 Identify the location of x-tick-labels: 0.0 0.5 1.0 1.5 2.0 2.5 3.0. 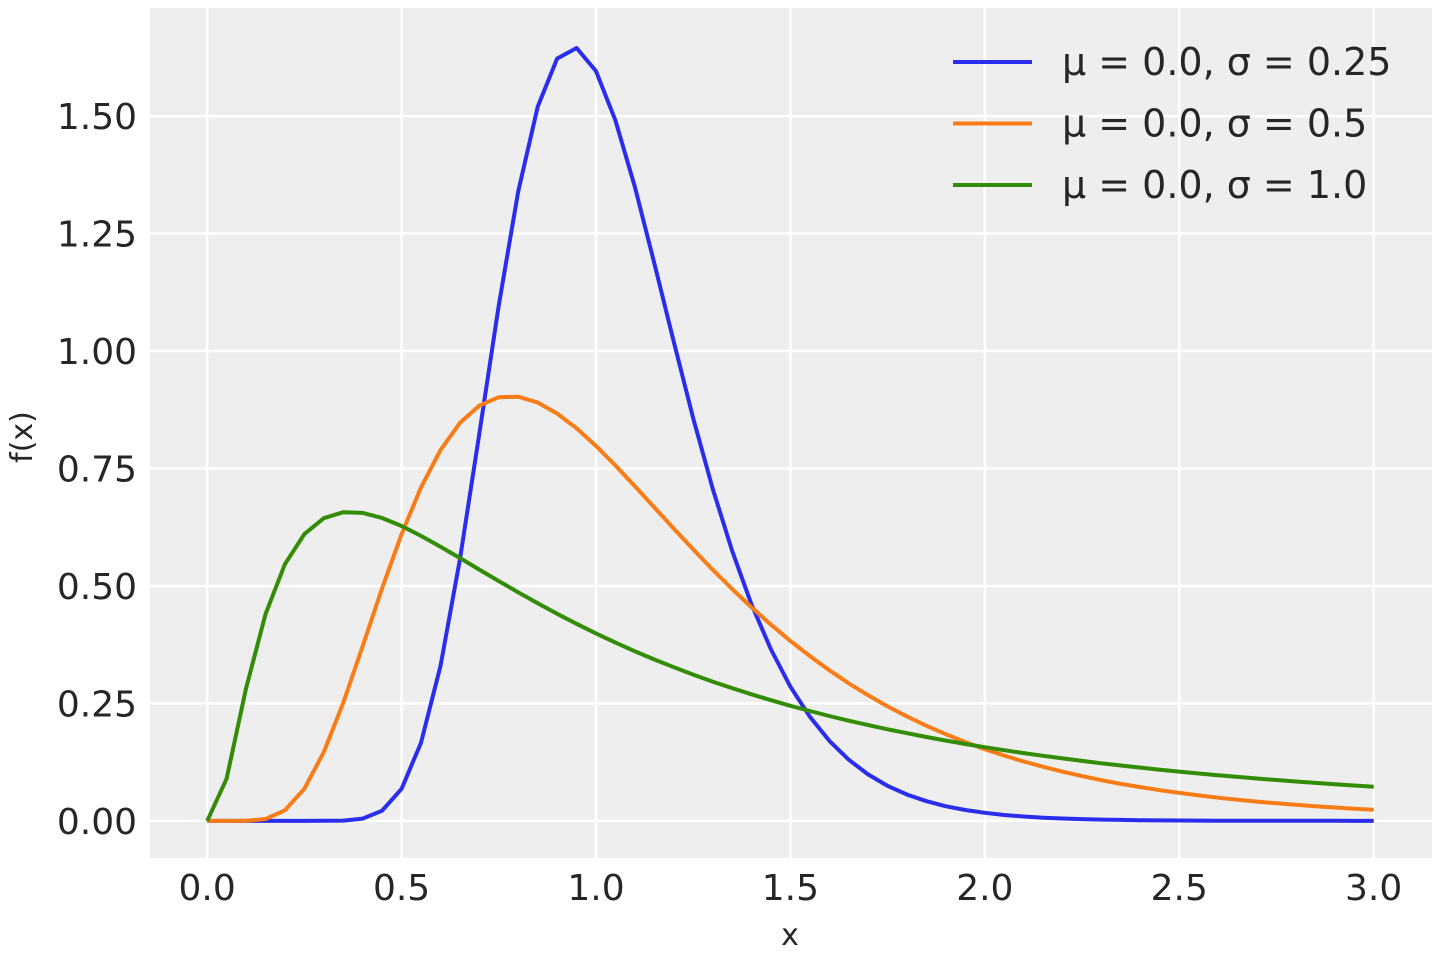
(791, 888).